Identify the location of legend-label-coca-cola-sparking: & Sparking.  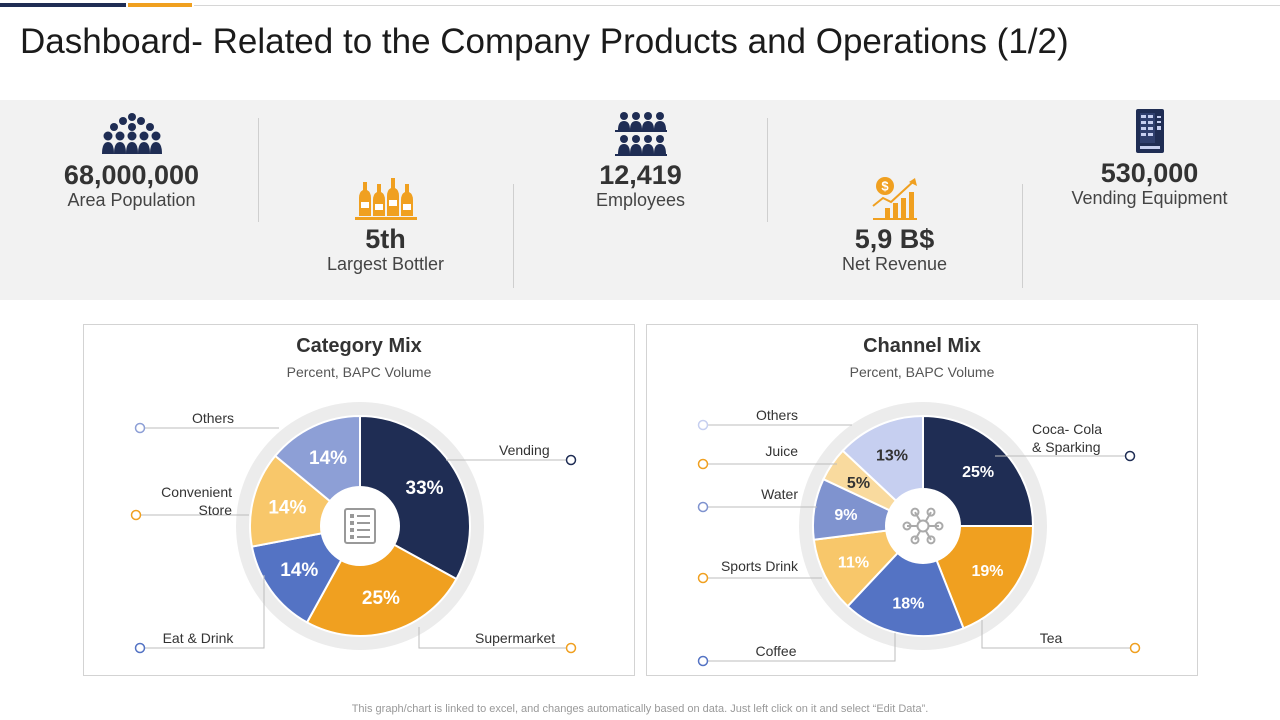
(1066, 447).